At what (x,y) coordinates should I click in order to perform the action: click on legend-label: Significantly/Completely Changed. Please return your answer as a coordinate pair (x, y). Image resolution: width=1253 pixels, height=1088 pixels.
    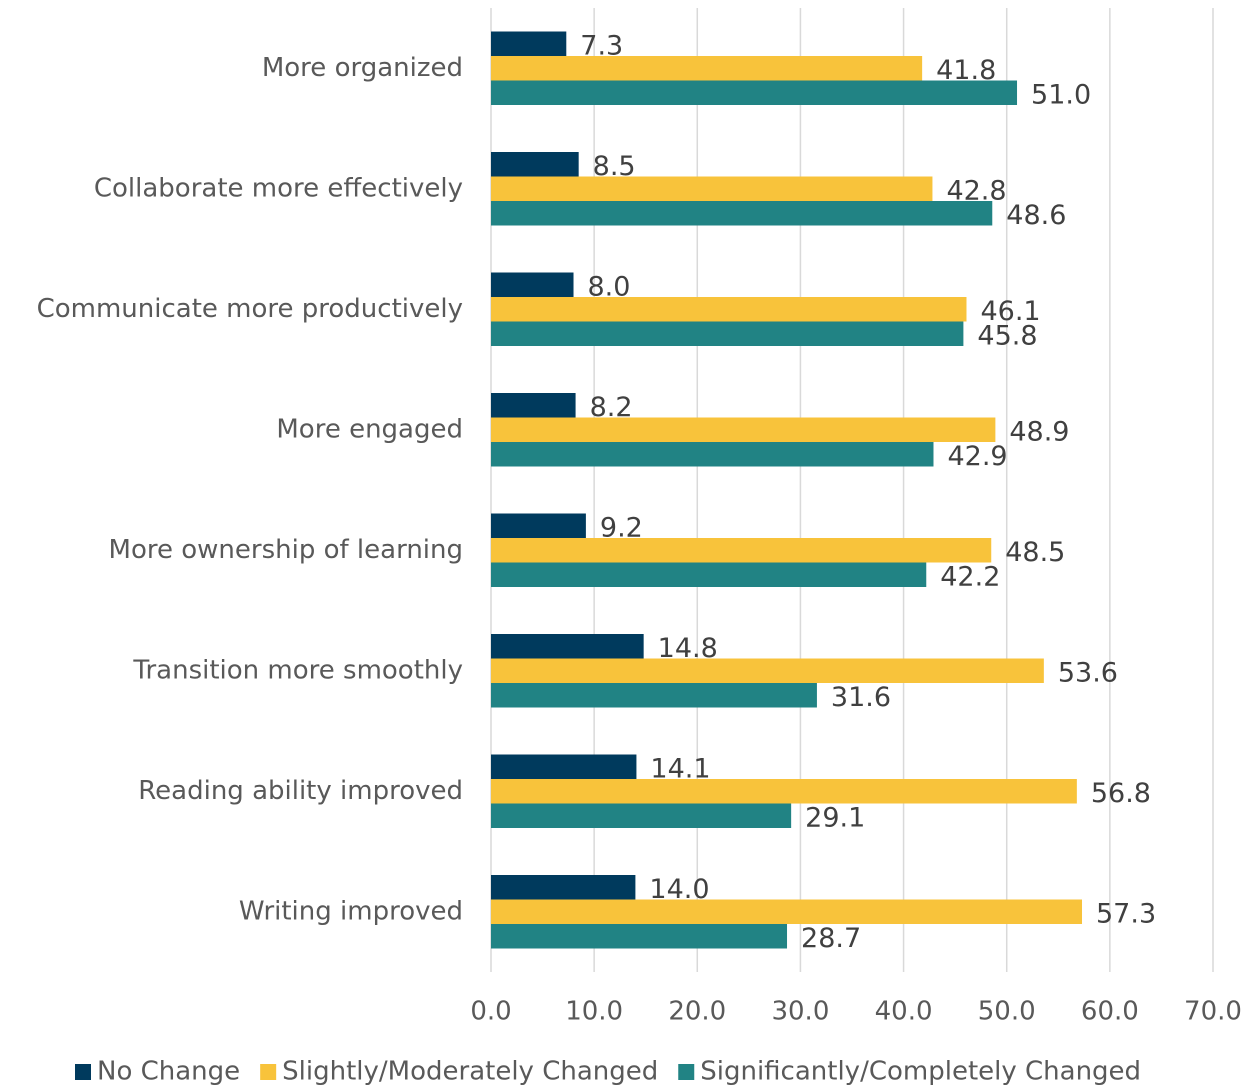
    Looking at the image, I should click on (920, 1072).